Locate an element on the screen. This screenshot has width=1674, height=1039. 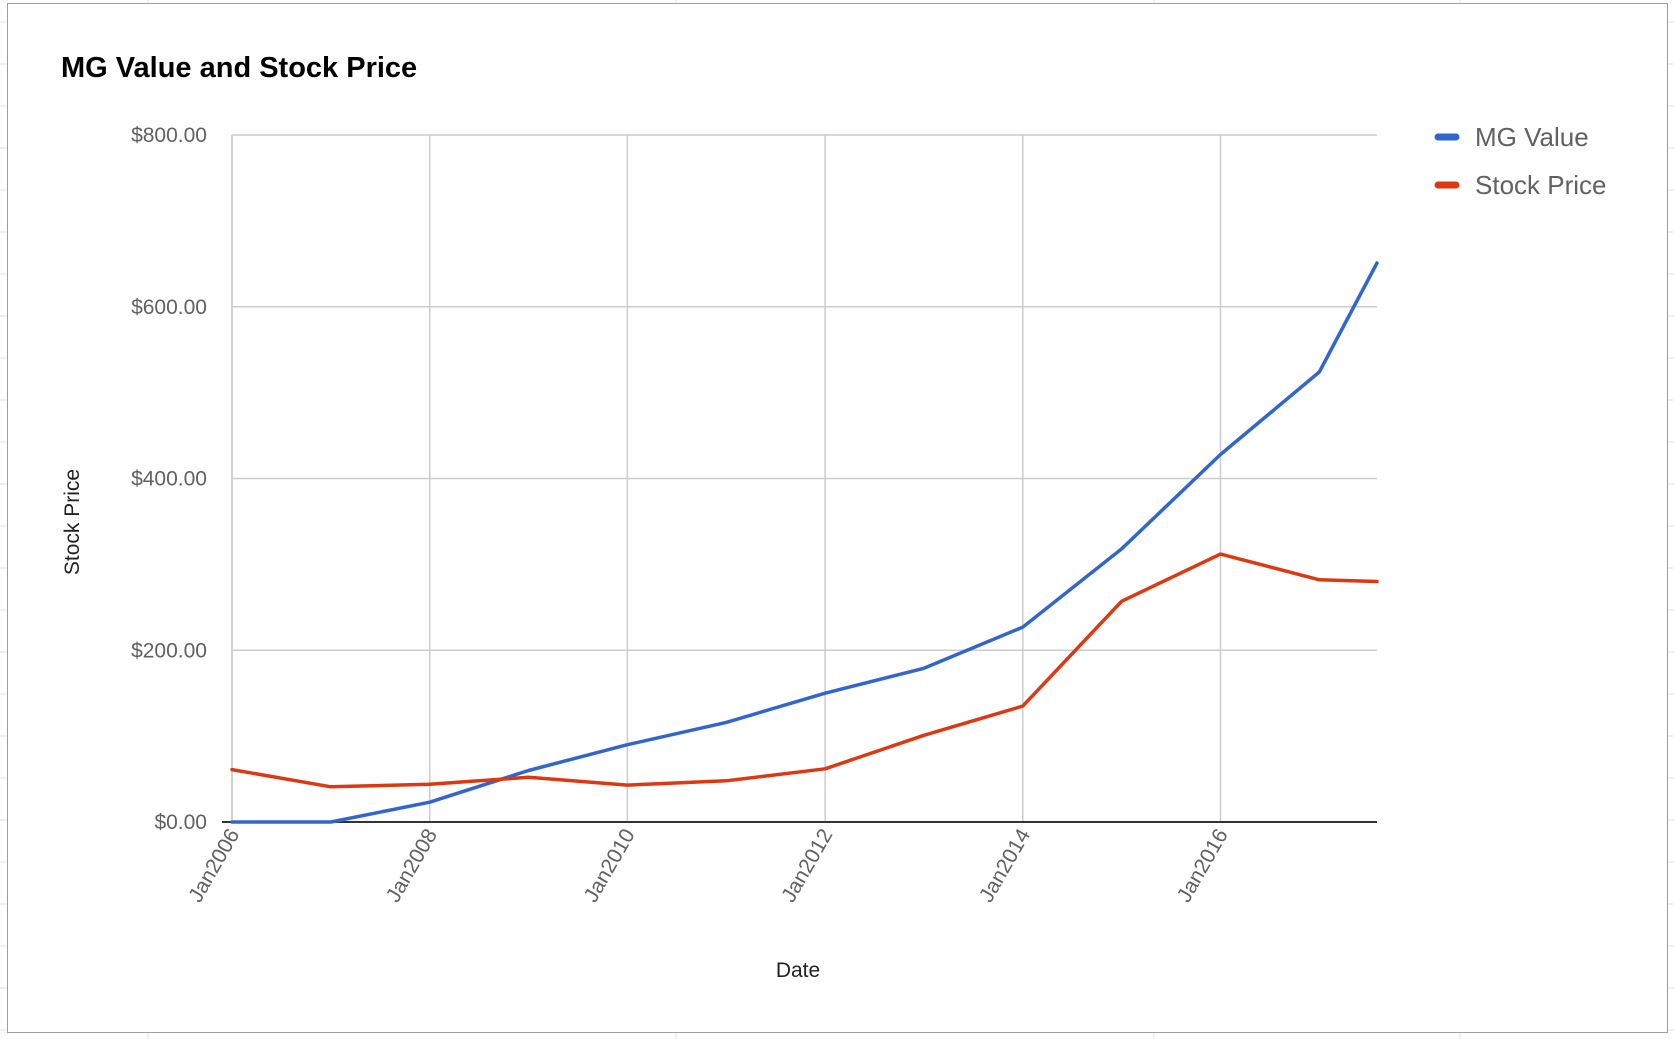
x-tick-label: Jan2006 is located at coordinates (214, 865).